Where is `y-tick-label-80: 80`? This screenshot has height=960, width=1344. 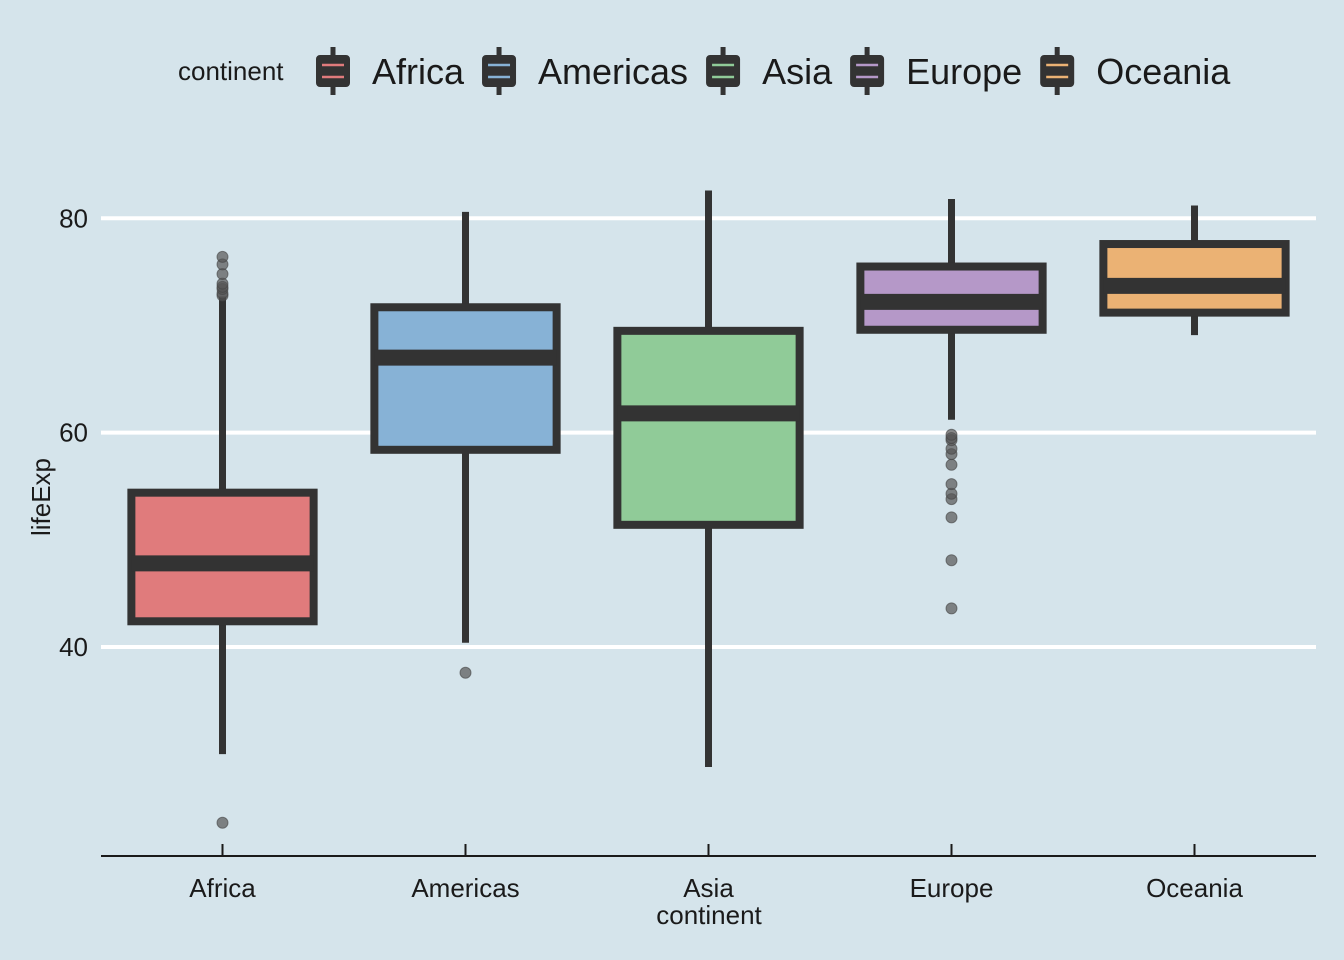
y-tick-label-80: 80 is located at coordinates (73, 218).